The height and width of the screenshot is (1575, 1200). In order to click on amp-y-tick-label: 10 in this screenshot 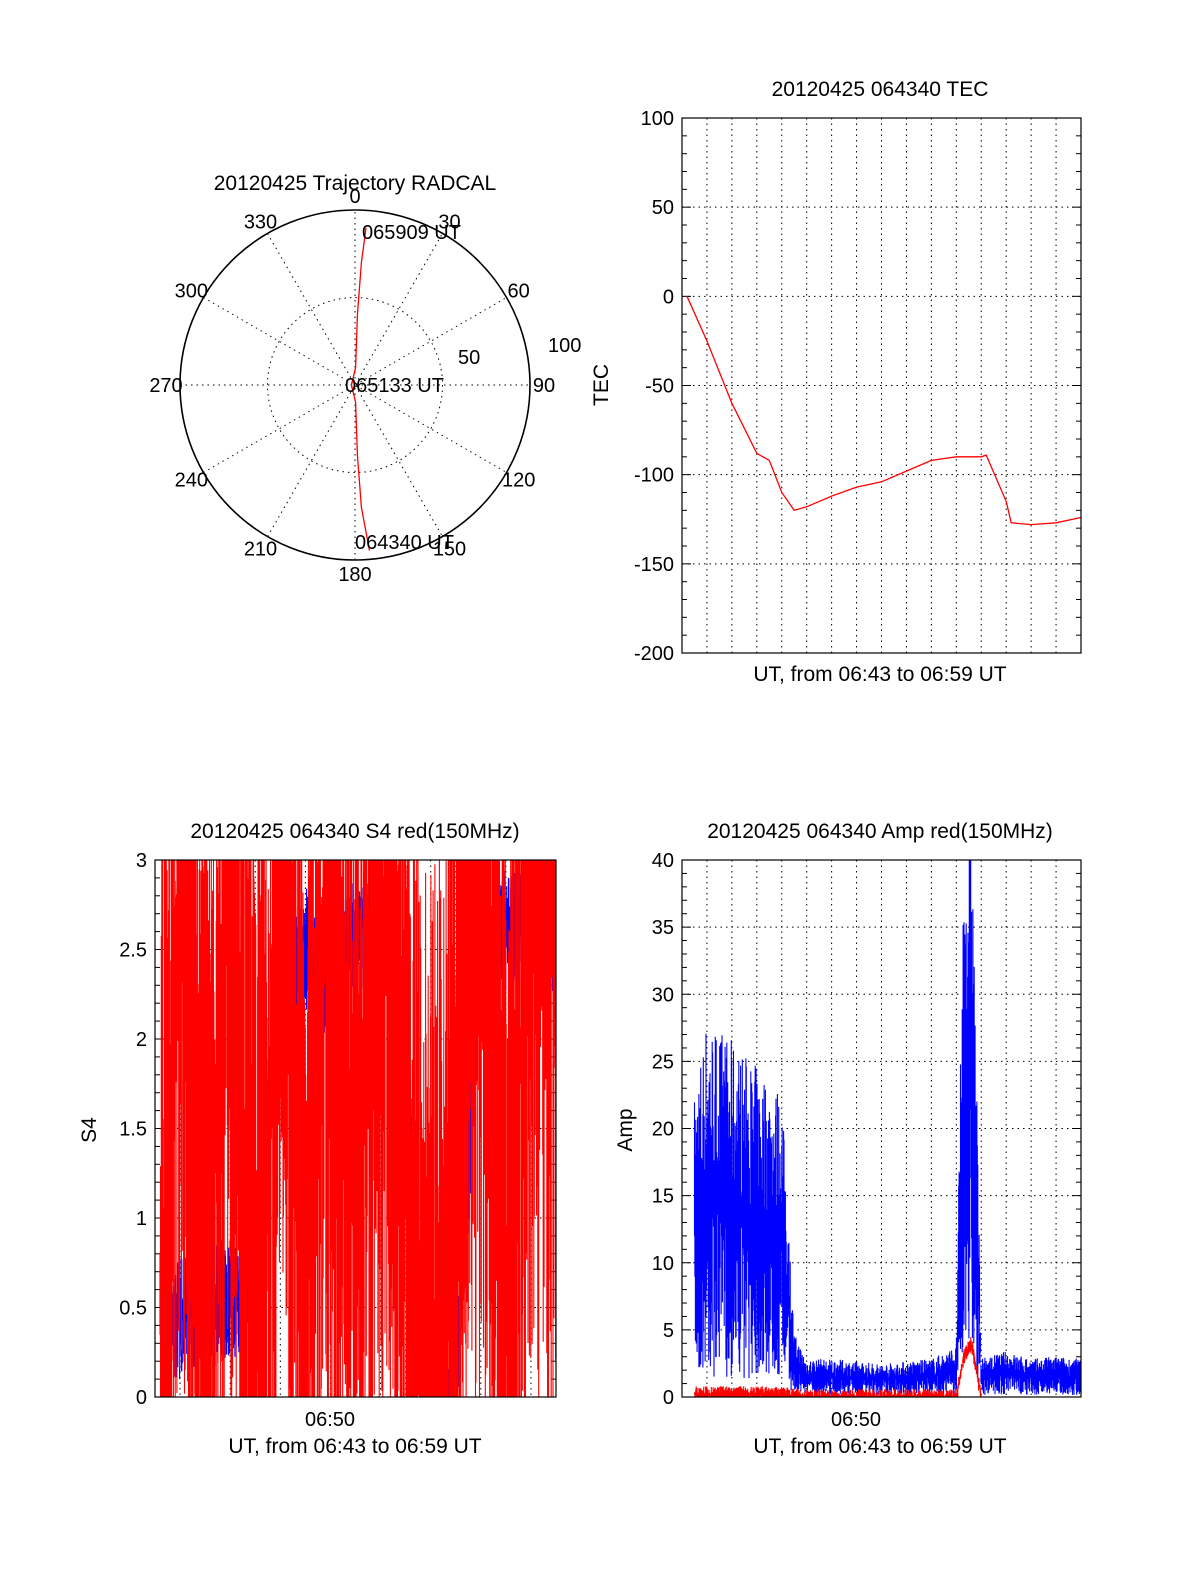, I will do `click(663, 1264)`.